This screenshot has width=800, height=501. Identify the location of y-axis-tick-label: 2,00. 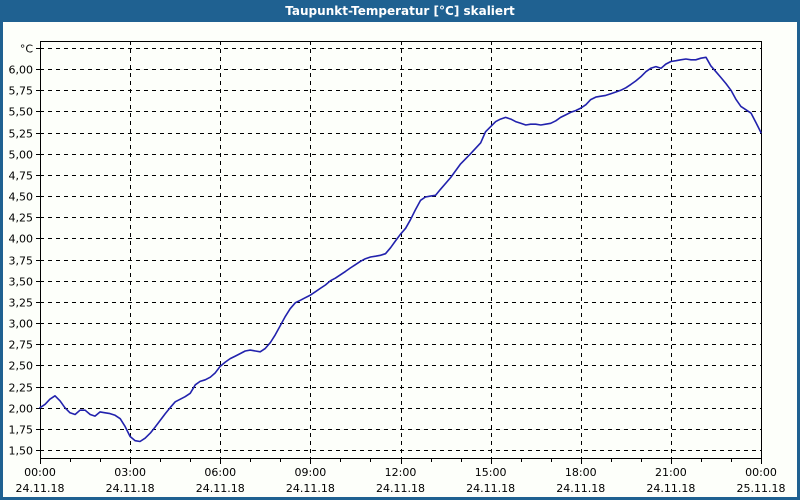
(21, 409).